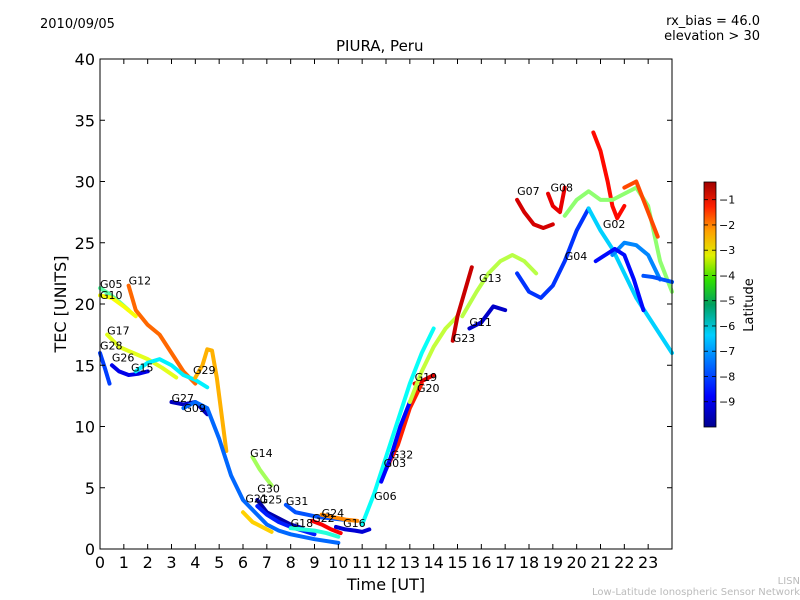  What do you see at coordinates (111, 345) in the screenshot?
I see `sat-label-G28: G28` at bounding box center [111, 345].